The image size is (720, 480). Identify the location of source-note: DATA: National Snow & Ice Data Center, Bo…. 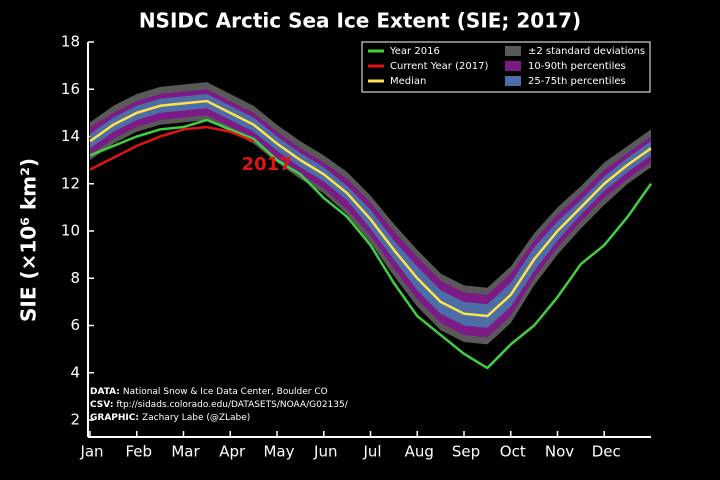
(209, 392).